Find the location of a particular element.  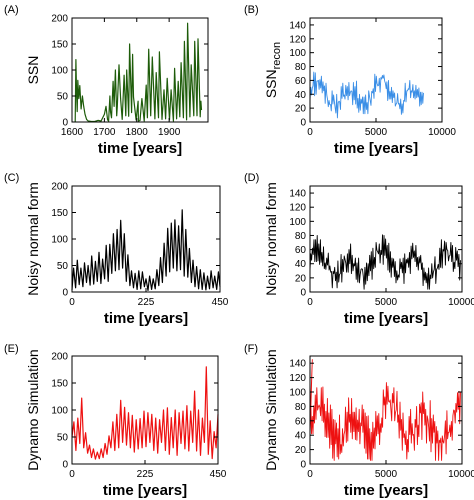

x-tick-label: 1900 is located at coordinates (169, 132).